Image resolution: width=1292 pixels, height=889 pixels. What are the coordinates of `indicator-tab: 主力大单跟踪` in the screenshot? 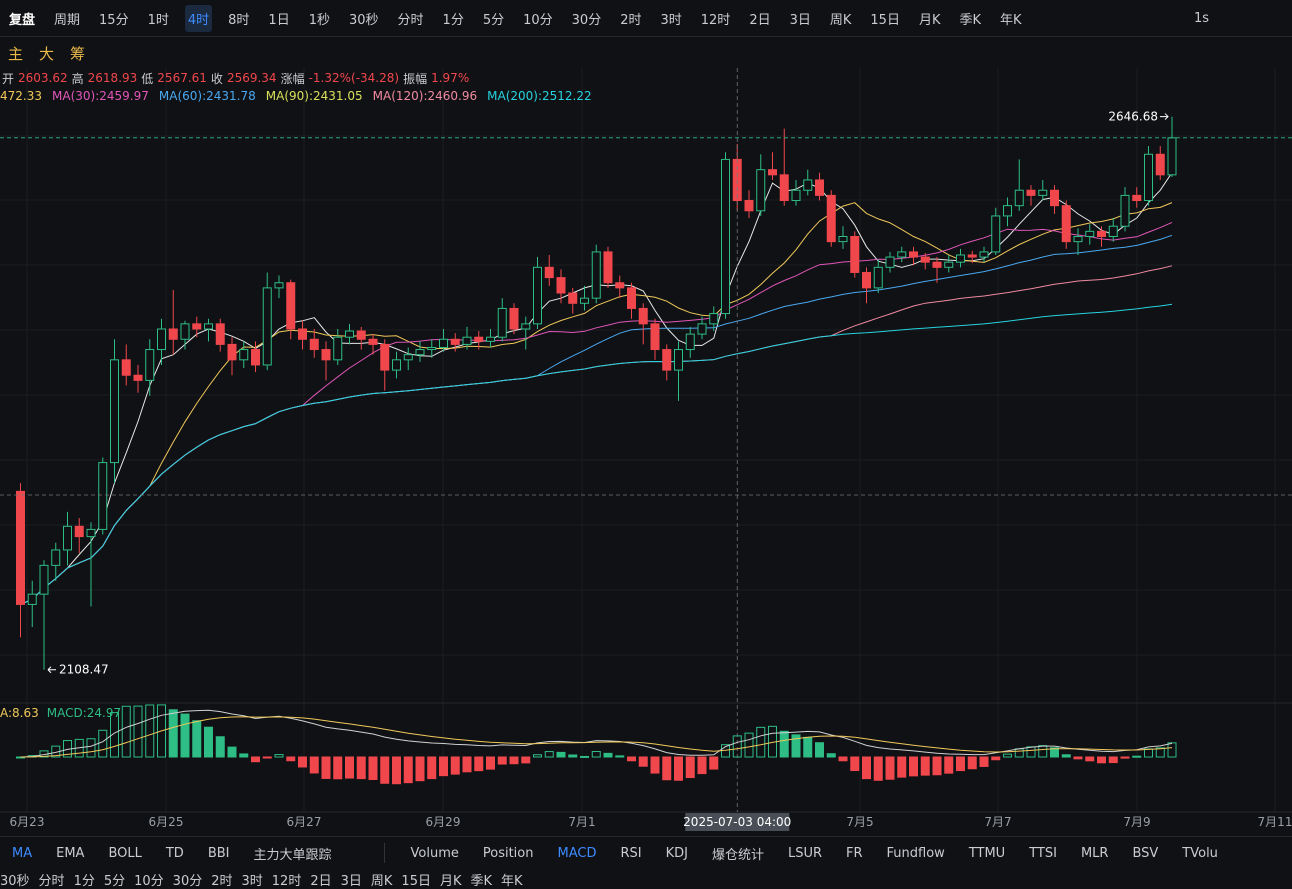 It's located at (292, 855).